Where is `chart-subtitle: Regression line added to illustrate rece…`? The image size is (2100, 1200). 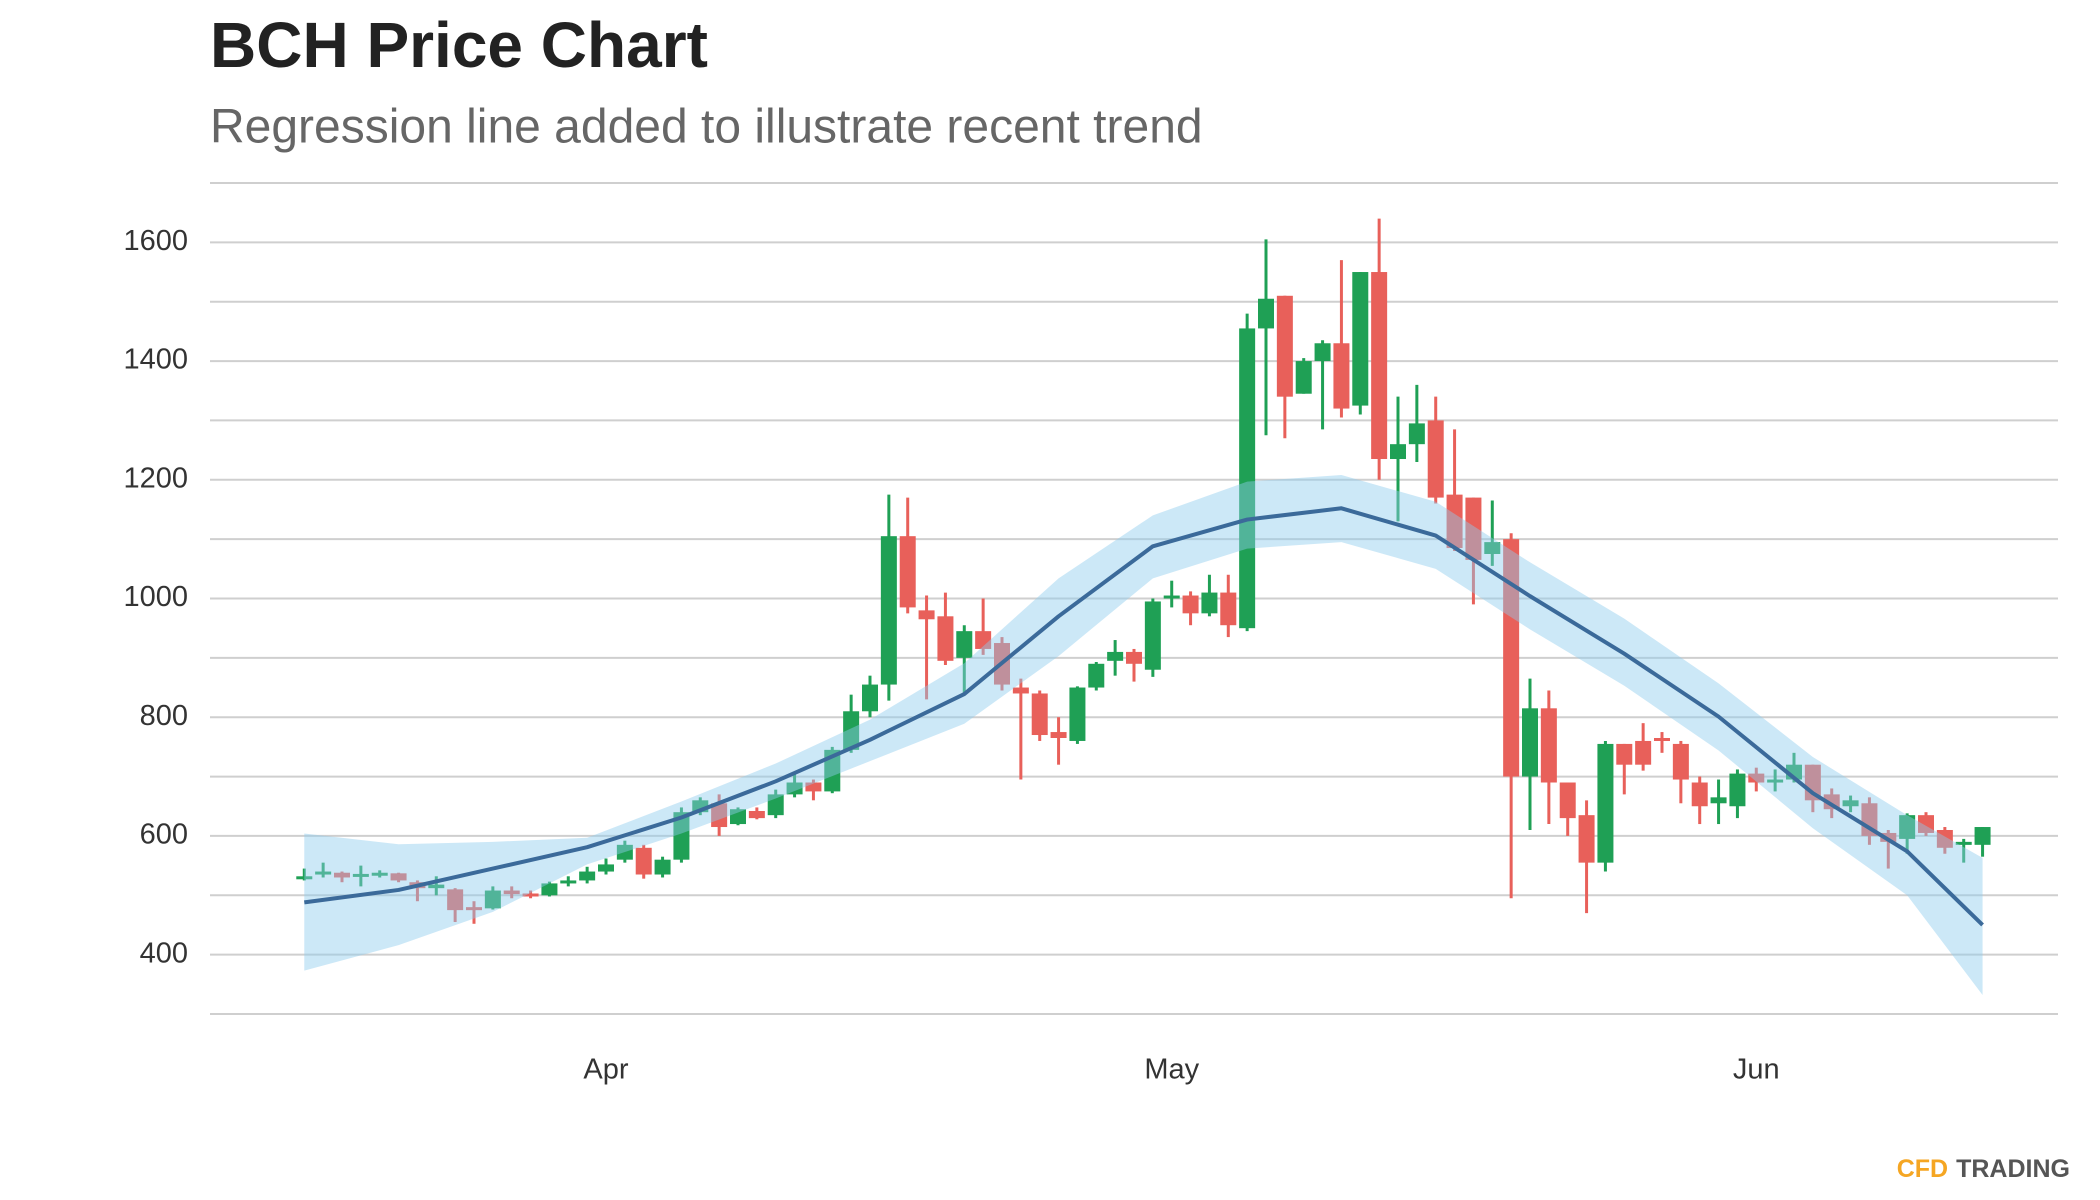 chart-subtitle: Regression line added to illustrate rece… is located at coordinates (706, 127).